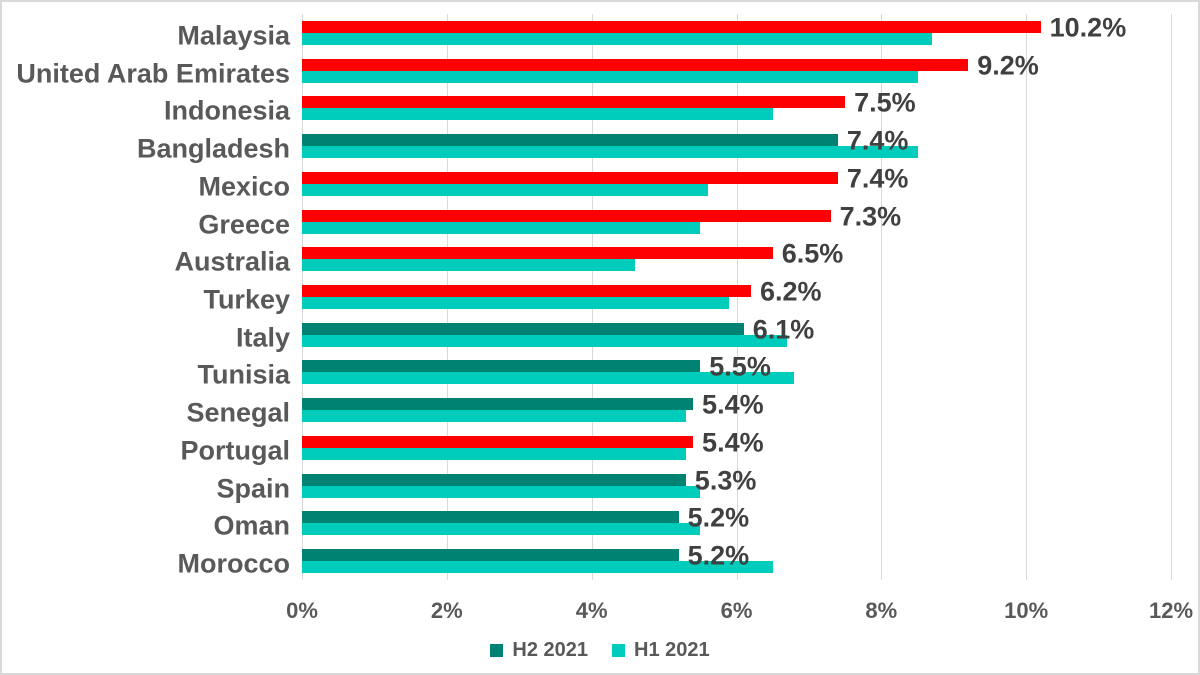  Describe the element at coordinates (537, 253) in the screenshot. I see `bar-h2-2021-australia` at that location.